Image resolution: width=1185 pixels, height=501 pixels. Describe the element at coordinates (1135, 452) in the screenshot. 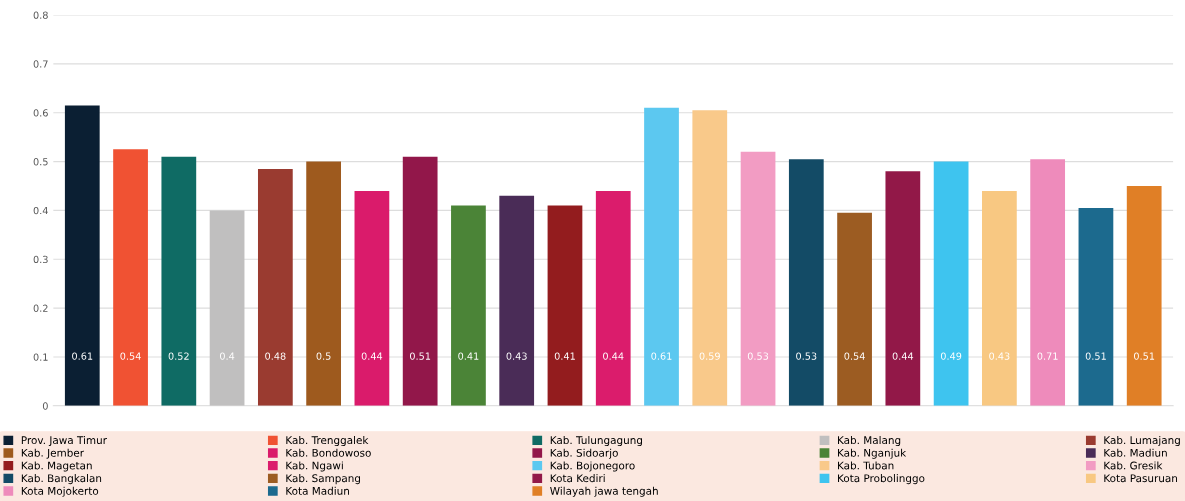

I see `legend-label: Kab. Madiun` at that location.